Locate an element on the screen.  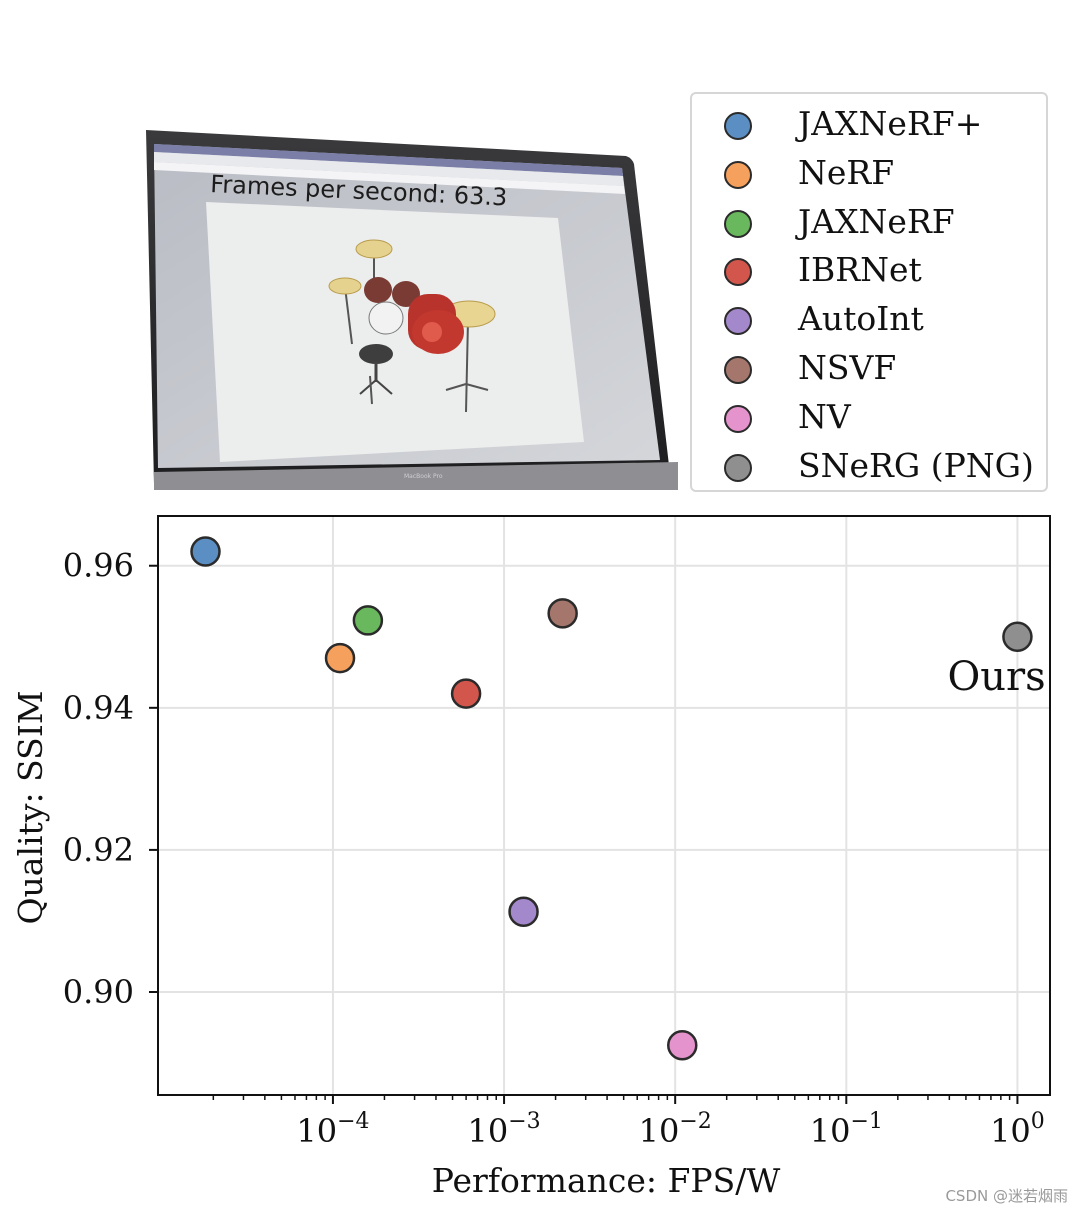
laptop-photo: Frames per second: 63.3 MacBook Pro is located at coordinates (412, 310).